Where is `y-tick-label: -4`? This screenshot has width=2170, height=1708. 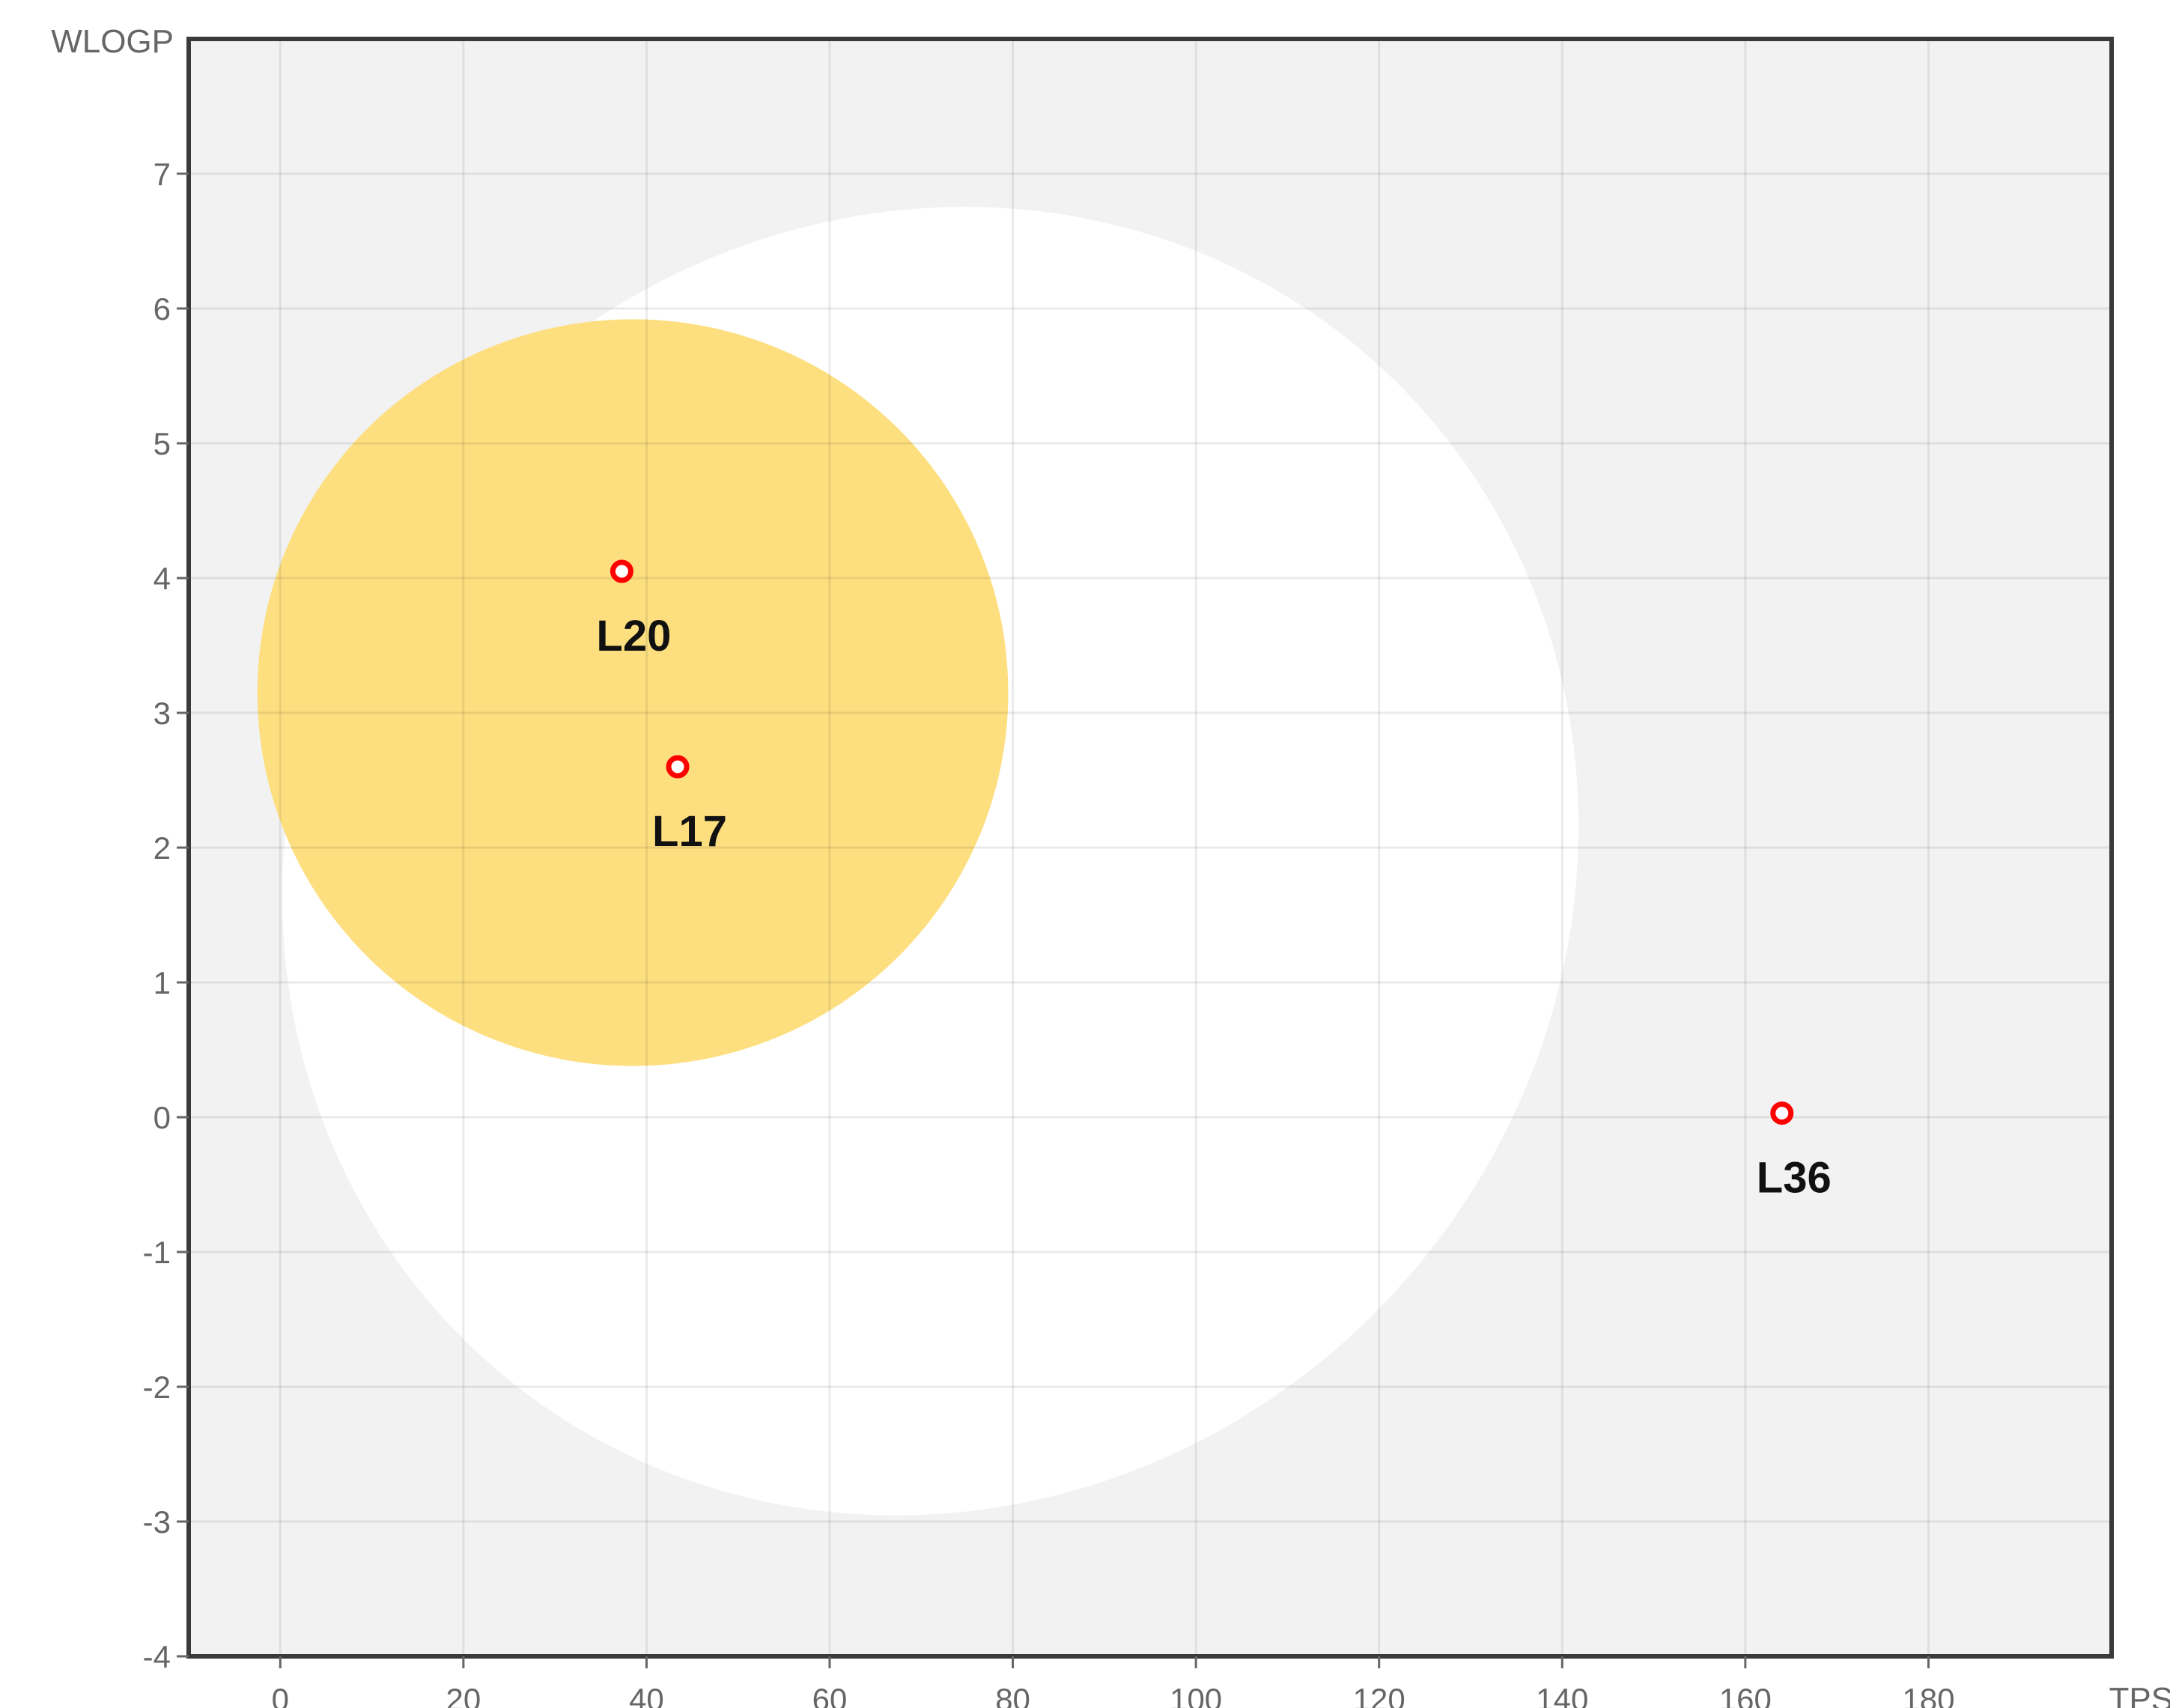
y-tick-label: -4 is located at coordinates (157, 1656).